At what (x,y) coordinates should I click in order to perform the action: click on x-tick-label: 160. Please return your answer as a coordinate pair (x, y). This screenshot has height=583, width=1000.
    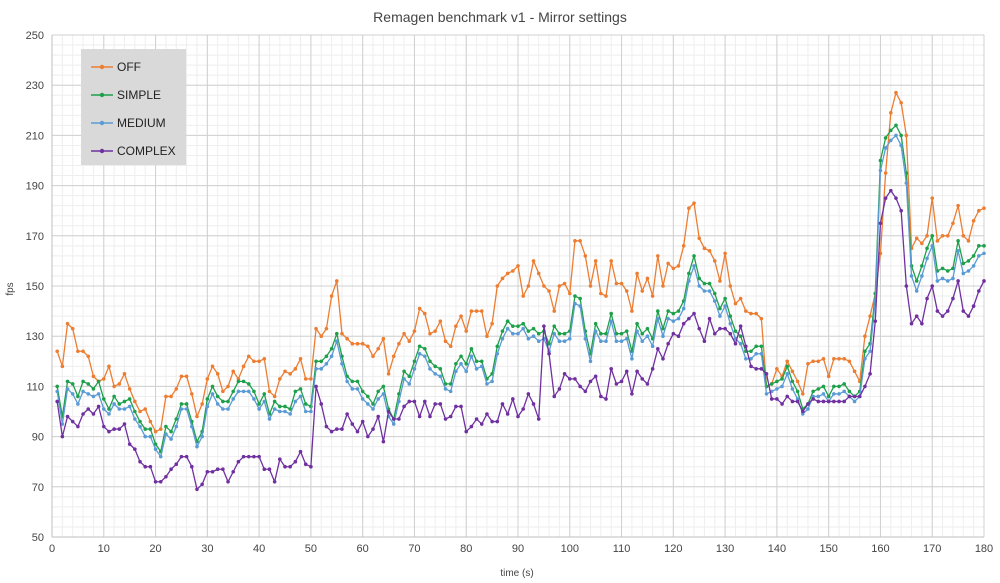
    Looking at the image, I should click on (880, 549).